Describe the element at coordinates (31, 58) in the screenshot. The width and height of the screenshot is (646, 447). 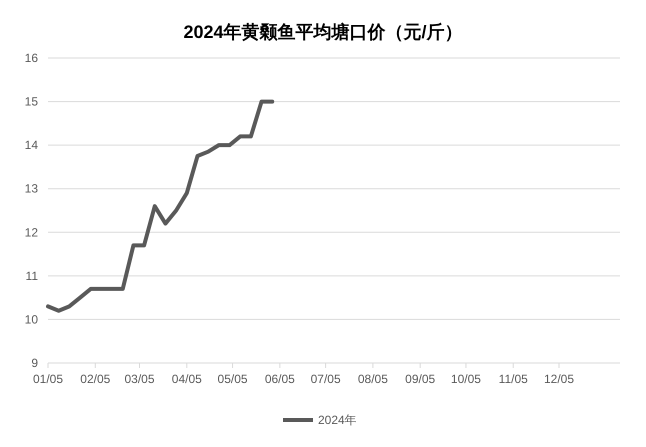
I see `y-tick-label: 16` at that location.